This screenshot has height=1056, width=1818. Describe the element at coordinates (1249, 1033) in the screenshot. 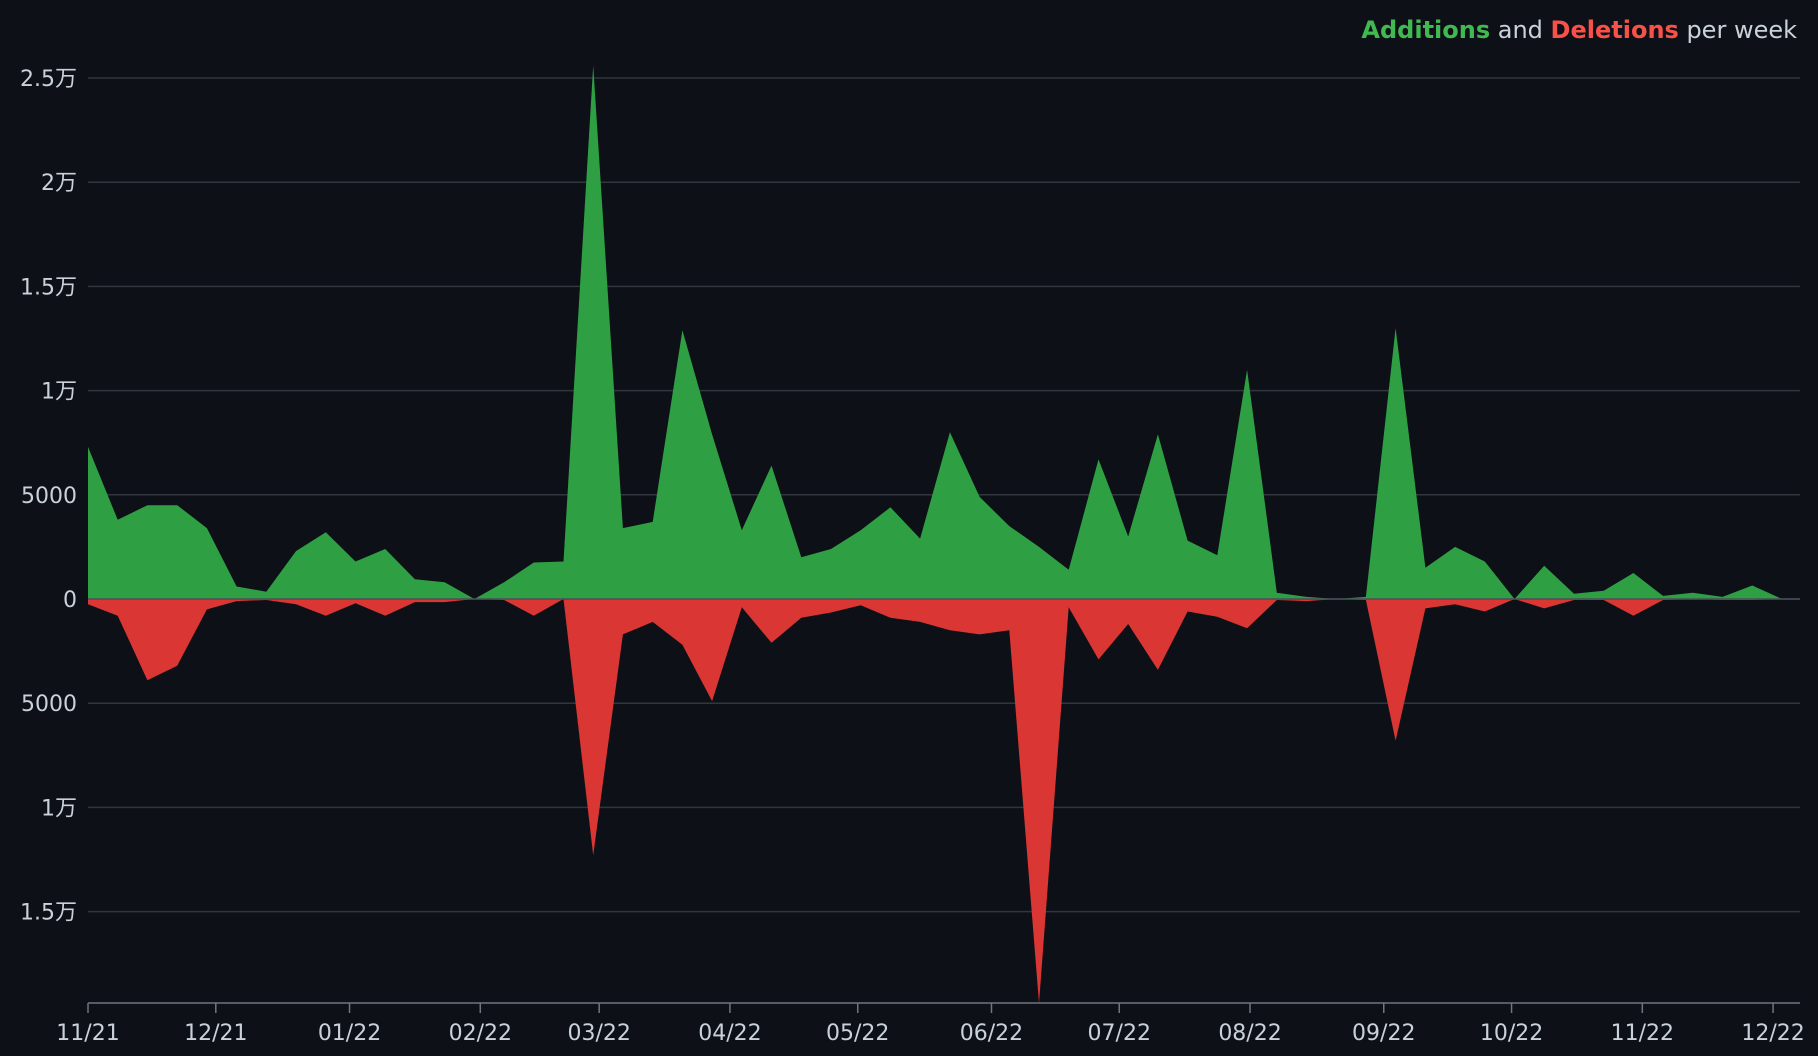

I see `x-tick-label: 08/22` at that location.